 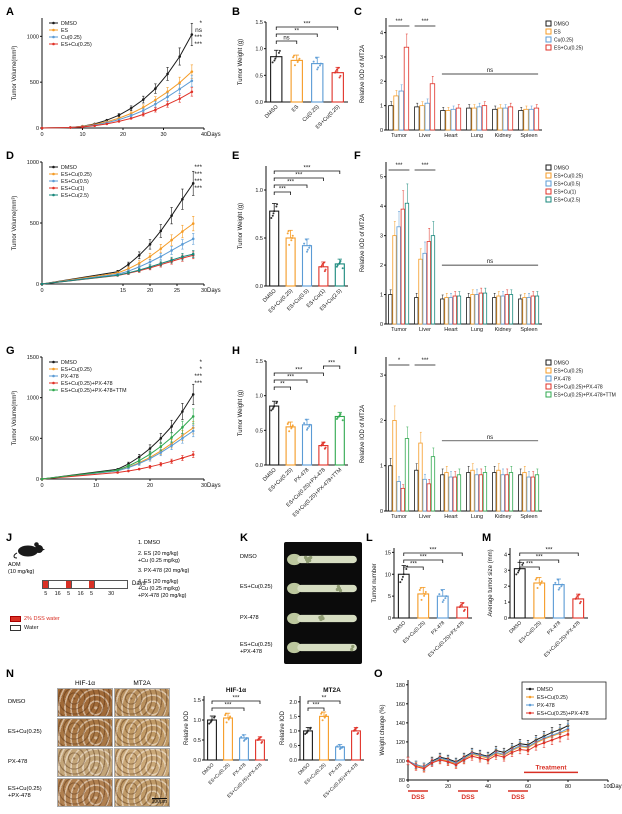 I want to click on svg-text: 3, so click(x=381, y=237).